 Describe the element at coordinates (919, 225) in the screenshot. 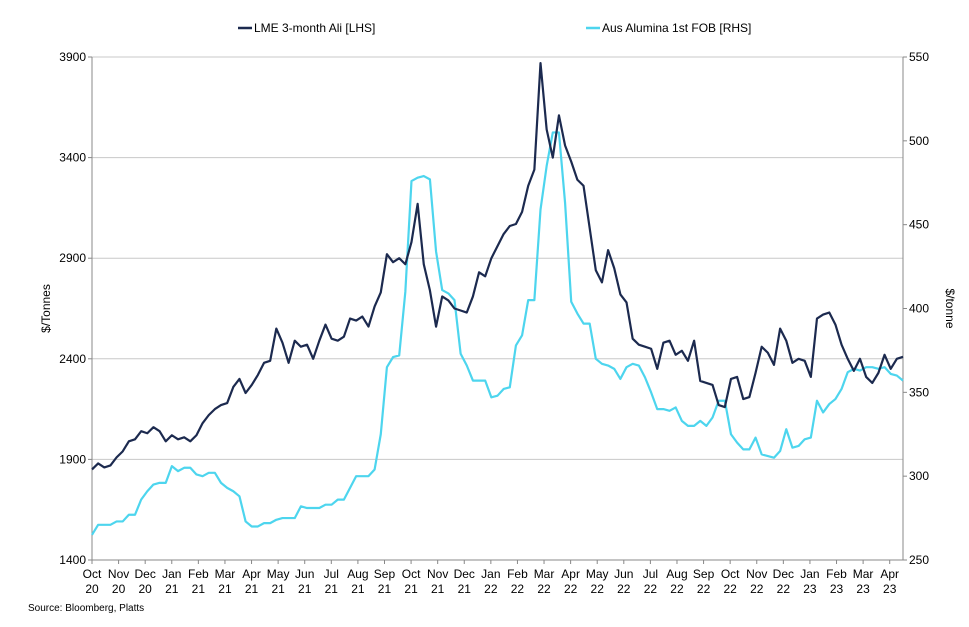

I see `right-tick-label: 450` at that location.